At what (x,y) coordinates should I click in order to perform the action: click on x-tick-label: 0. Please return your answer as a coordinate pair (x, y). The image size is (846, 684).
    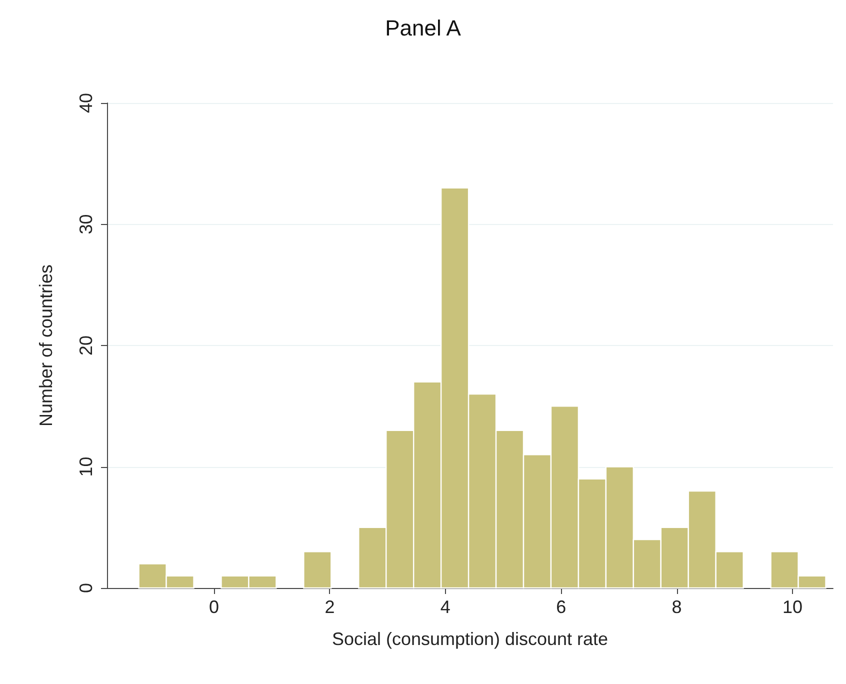
    Looking at the image, I should click on (214, 607).